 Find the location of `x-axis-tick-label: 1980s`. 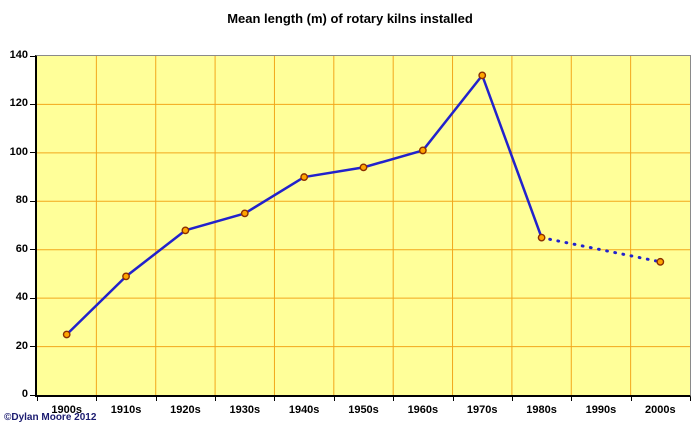

x-axis-tick-label: 1980s is located at coordinates (541, 410).